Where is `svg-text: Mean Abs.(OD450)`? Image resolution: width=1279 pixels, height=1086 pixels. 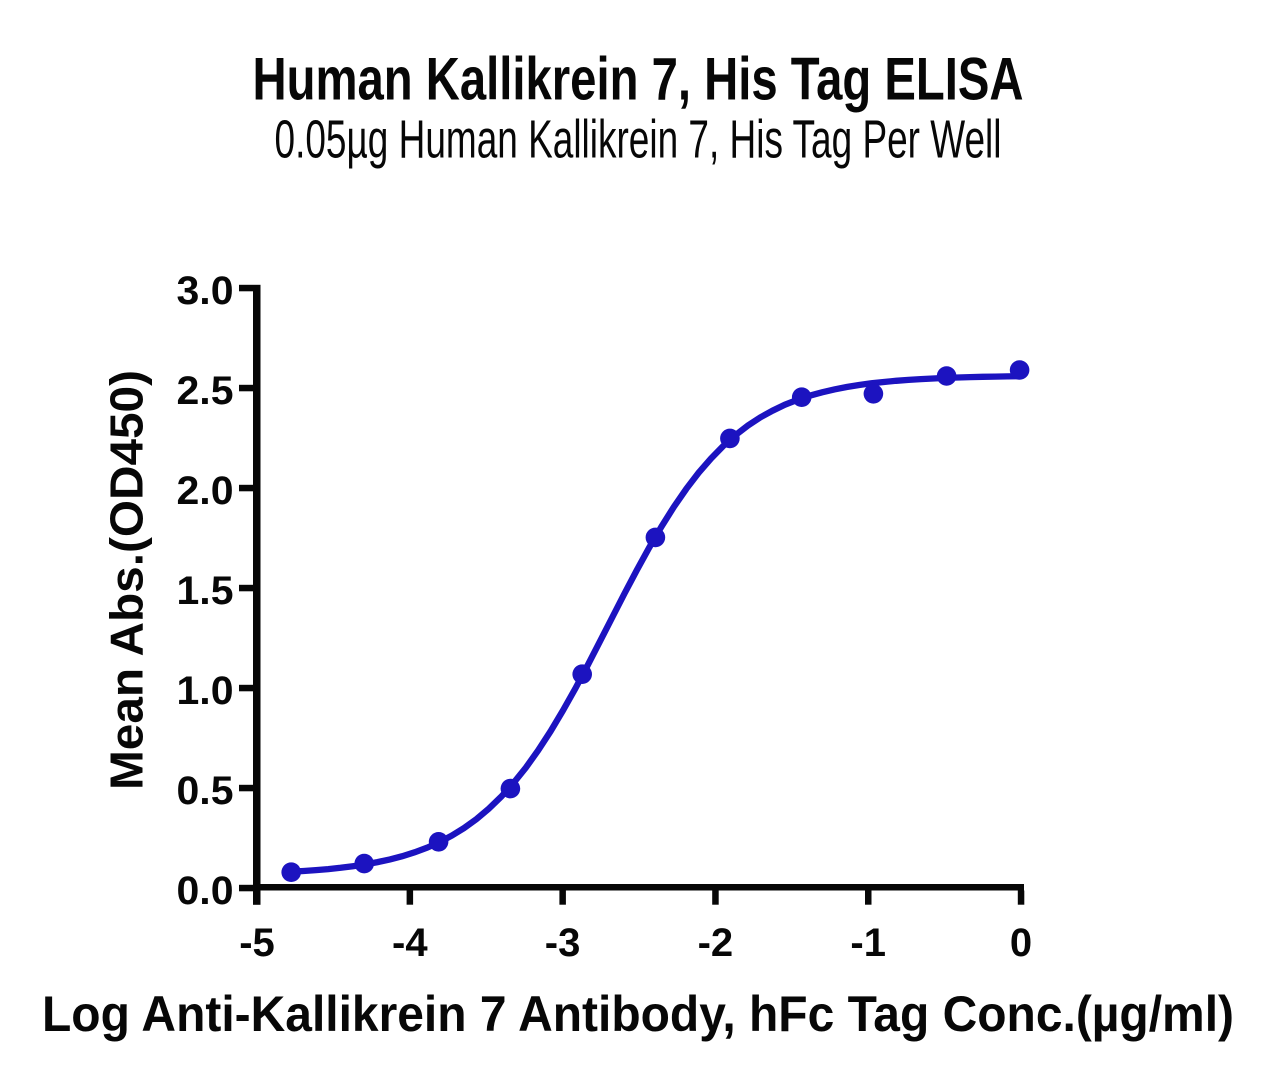 svg-text: Mean Abs.(OD450) is located at coordinates (127, 580).